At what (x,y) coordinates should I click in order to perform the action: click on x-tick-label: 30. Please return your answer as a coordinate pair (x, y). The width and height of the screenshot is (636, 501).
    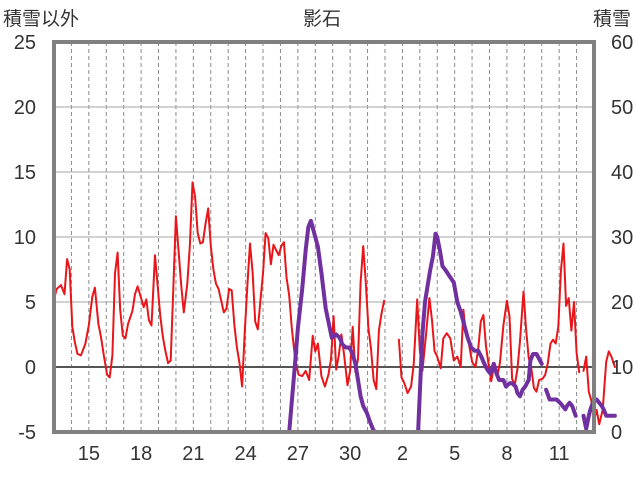
    Looking at the image, I should click on (350, 454).